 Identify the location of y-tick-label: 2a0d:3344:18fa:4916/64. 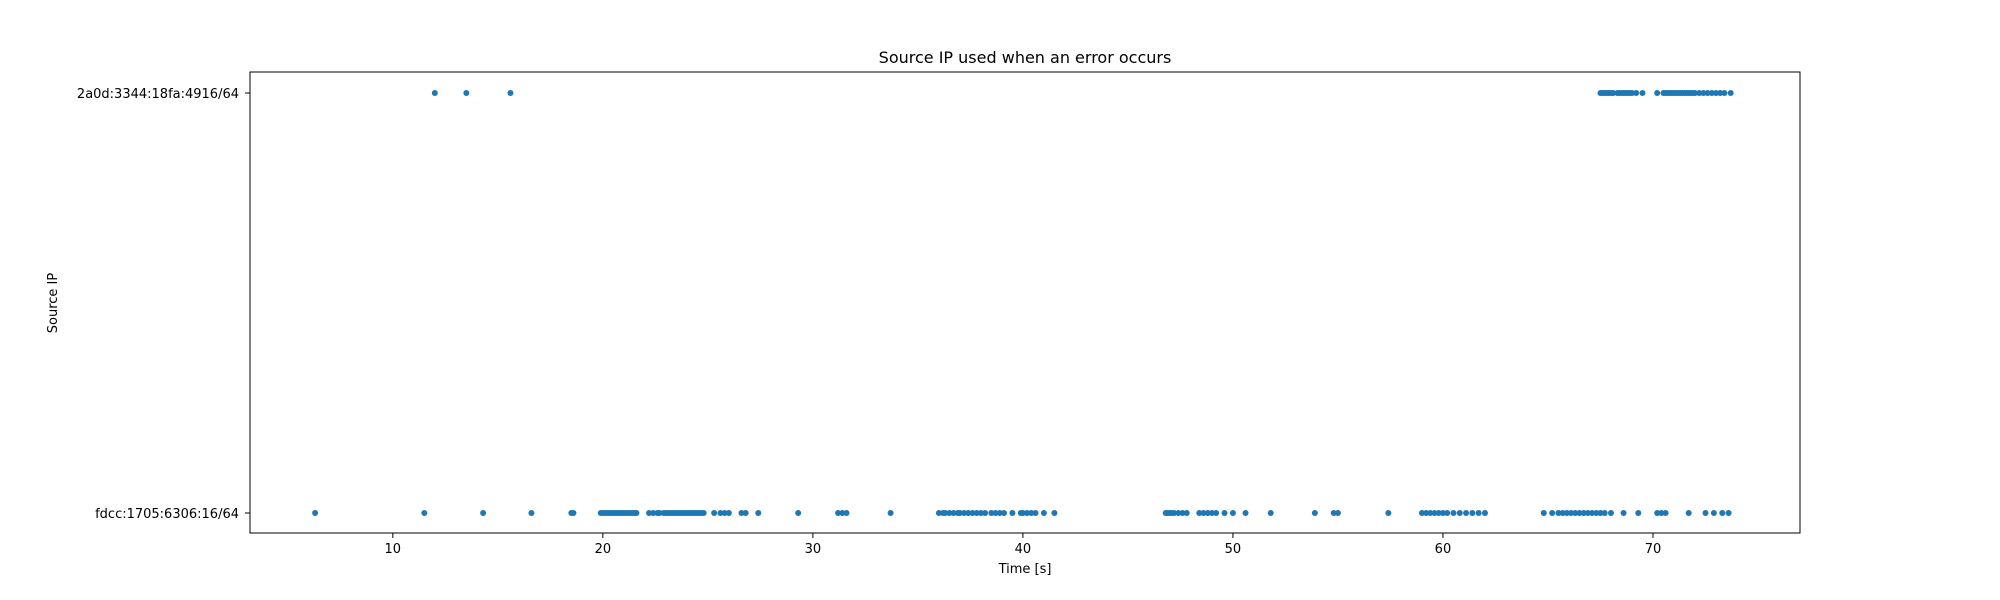
(158, 94).